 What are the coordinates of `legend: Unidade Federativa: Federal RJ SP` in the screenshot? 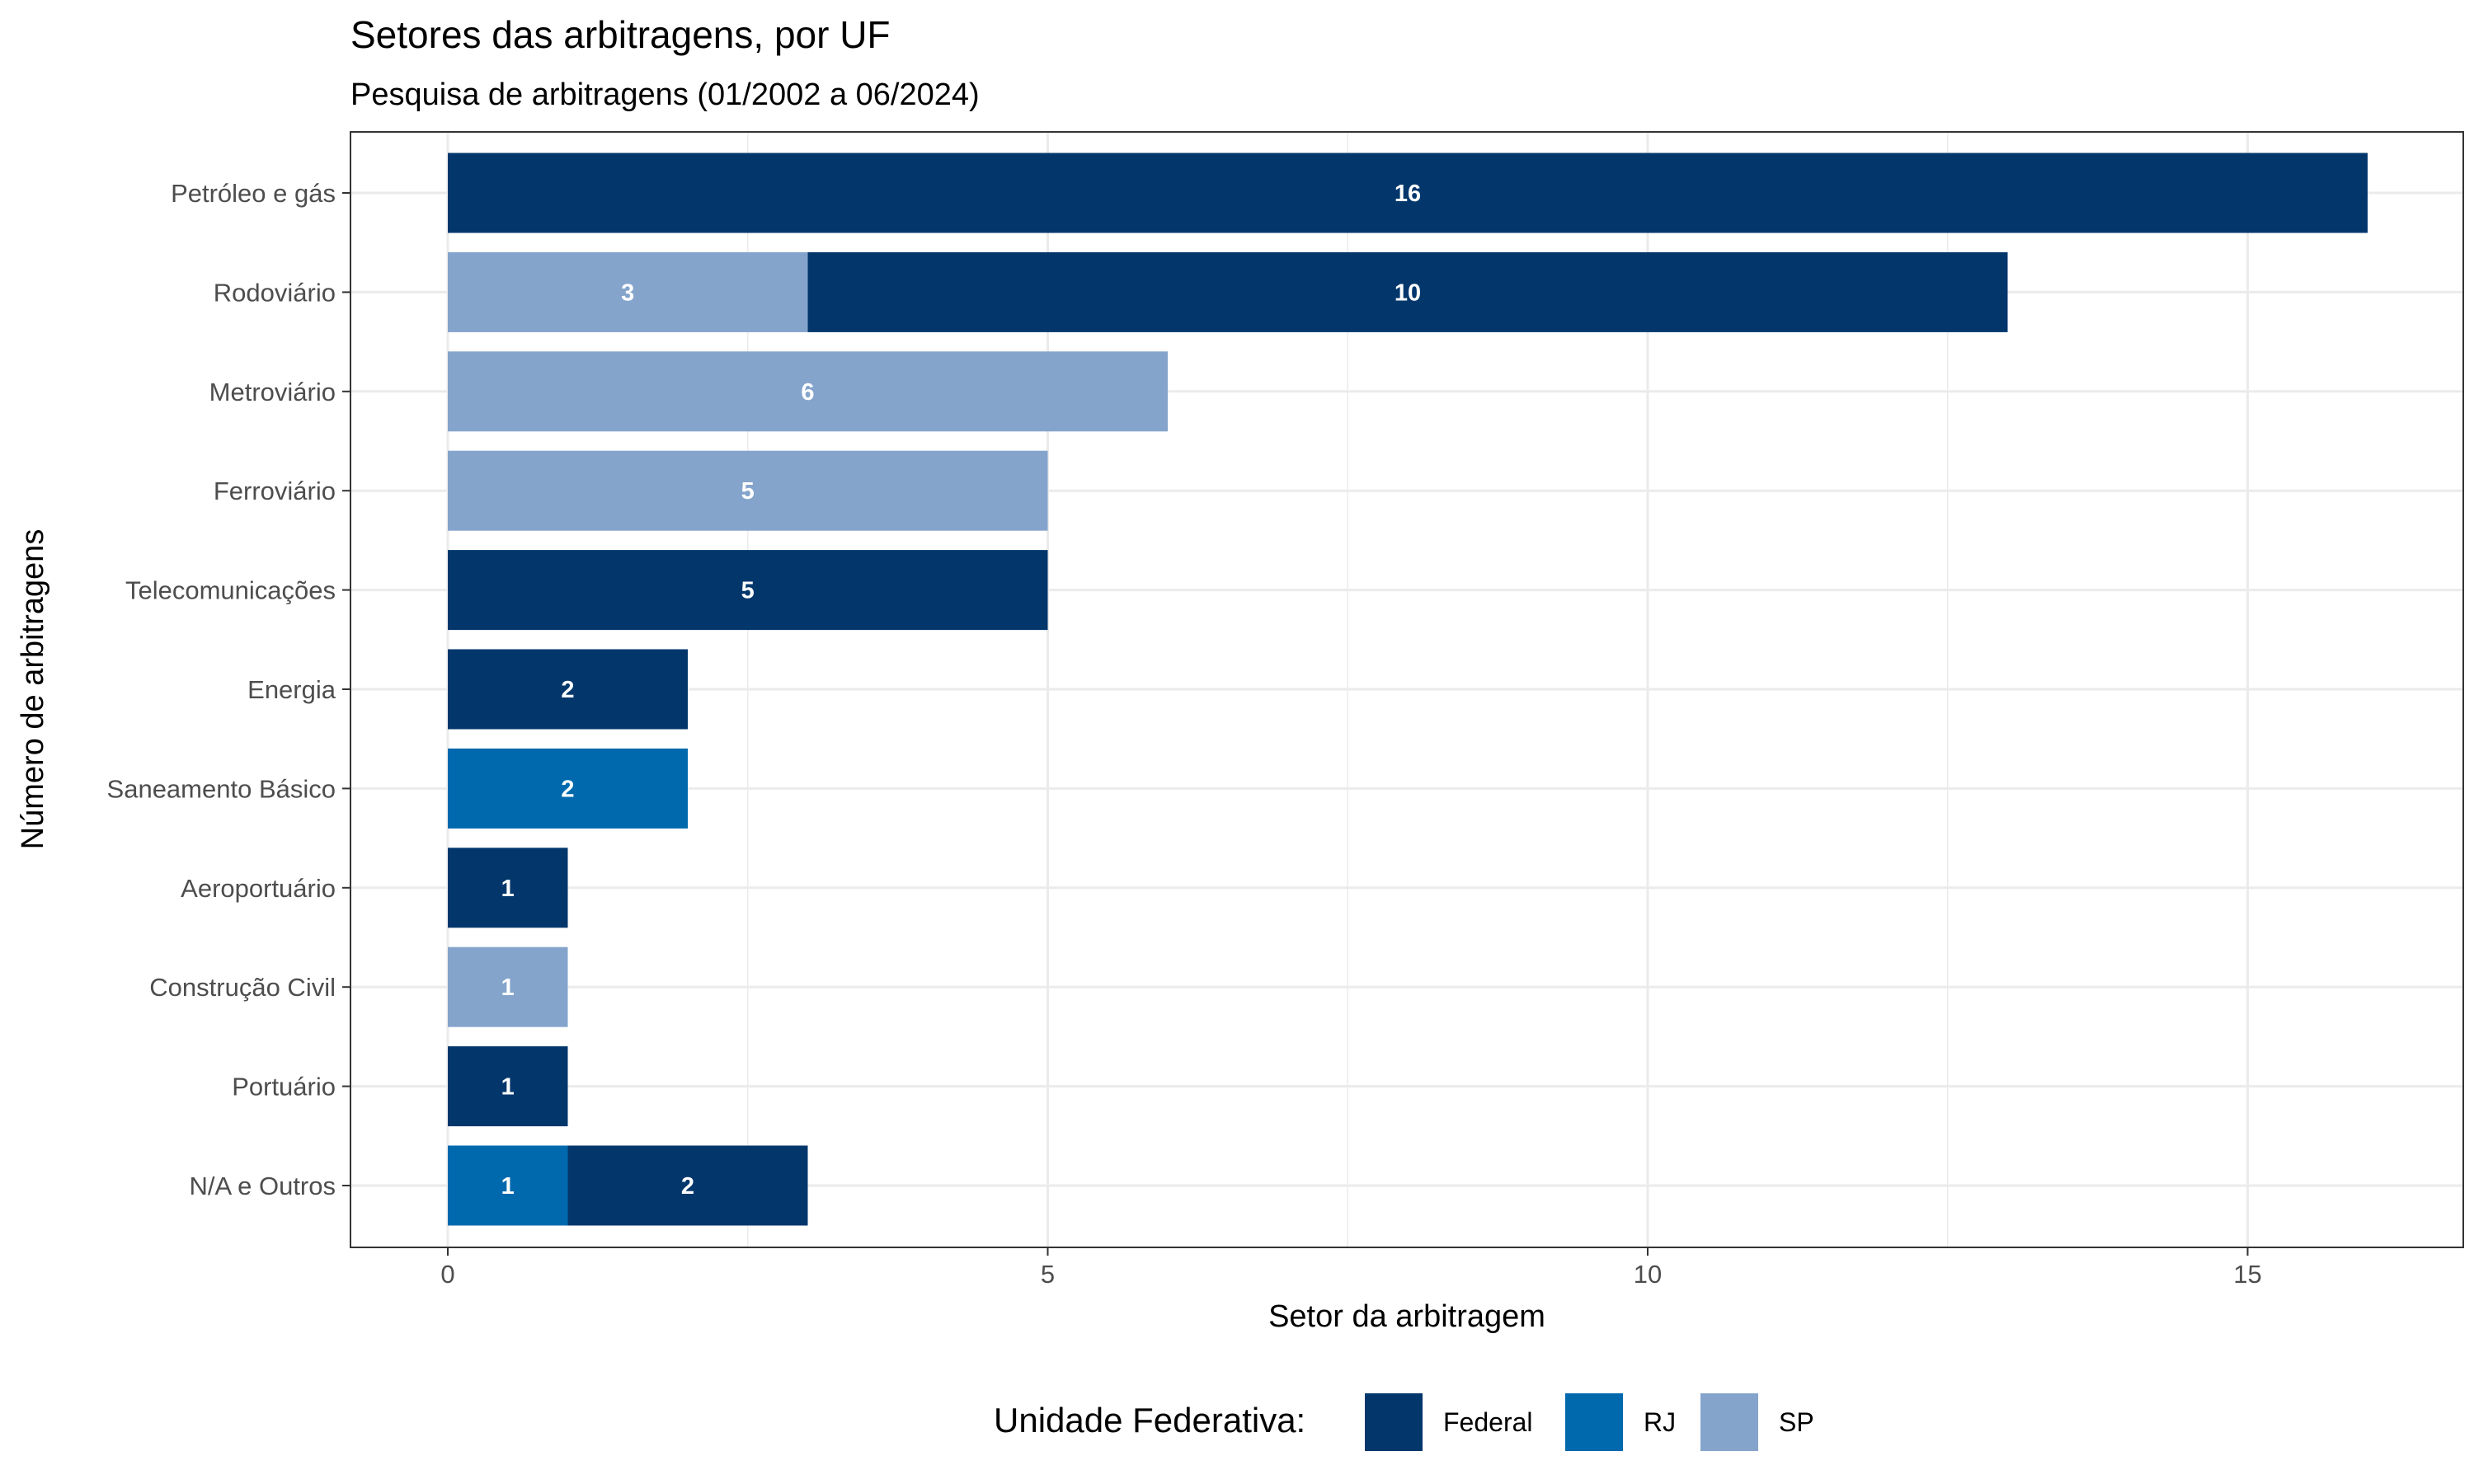 It's located at (1404, 1422).